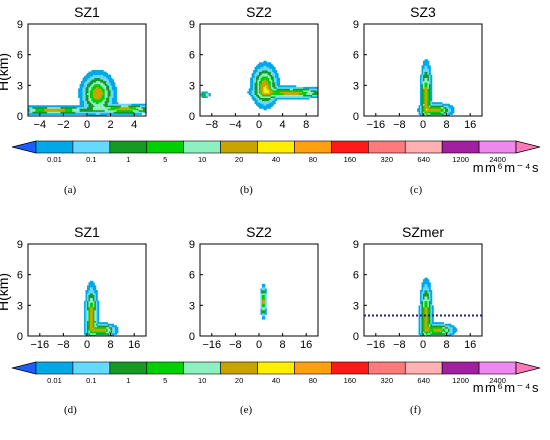  Describe the element at coordinates (54, 159) in the screenshot. I see `colorbar-label: 0.01` at that location.